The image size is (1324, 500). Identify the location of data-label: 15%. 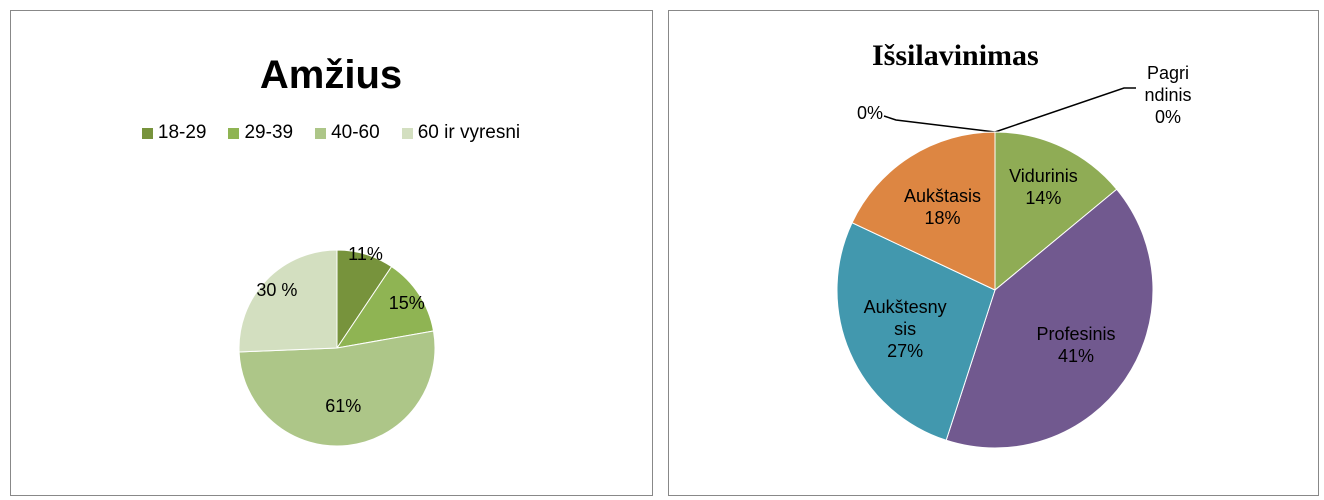
(407, 303).